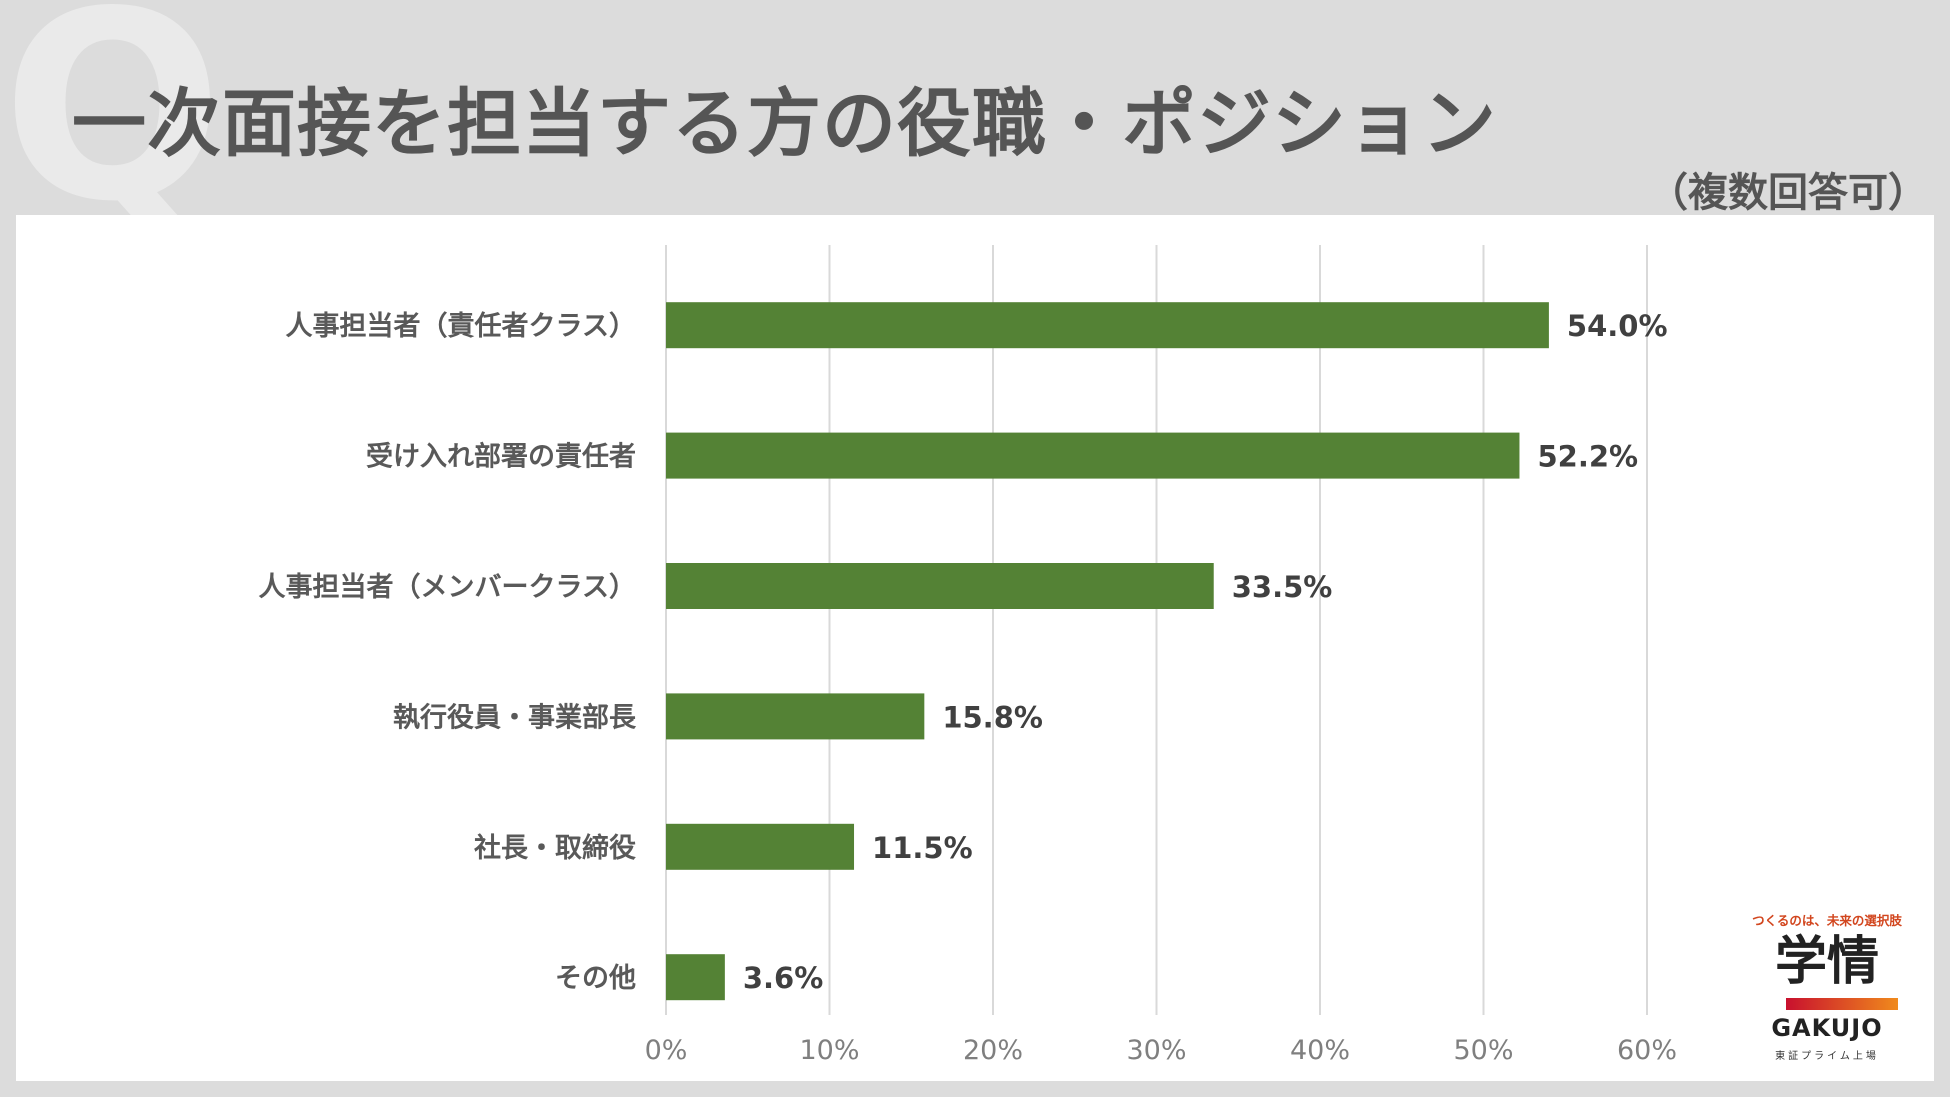  Describe the element at coordinates (783, 978) in the screenshot. I see `data-label: 3.6%` at that location.